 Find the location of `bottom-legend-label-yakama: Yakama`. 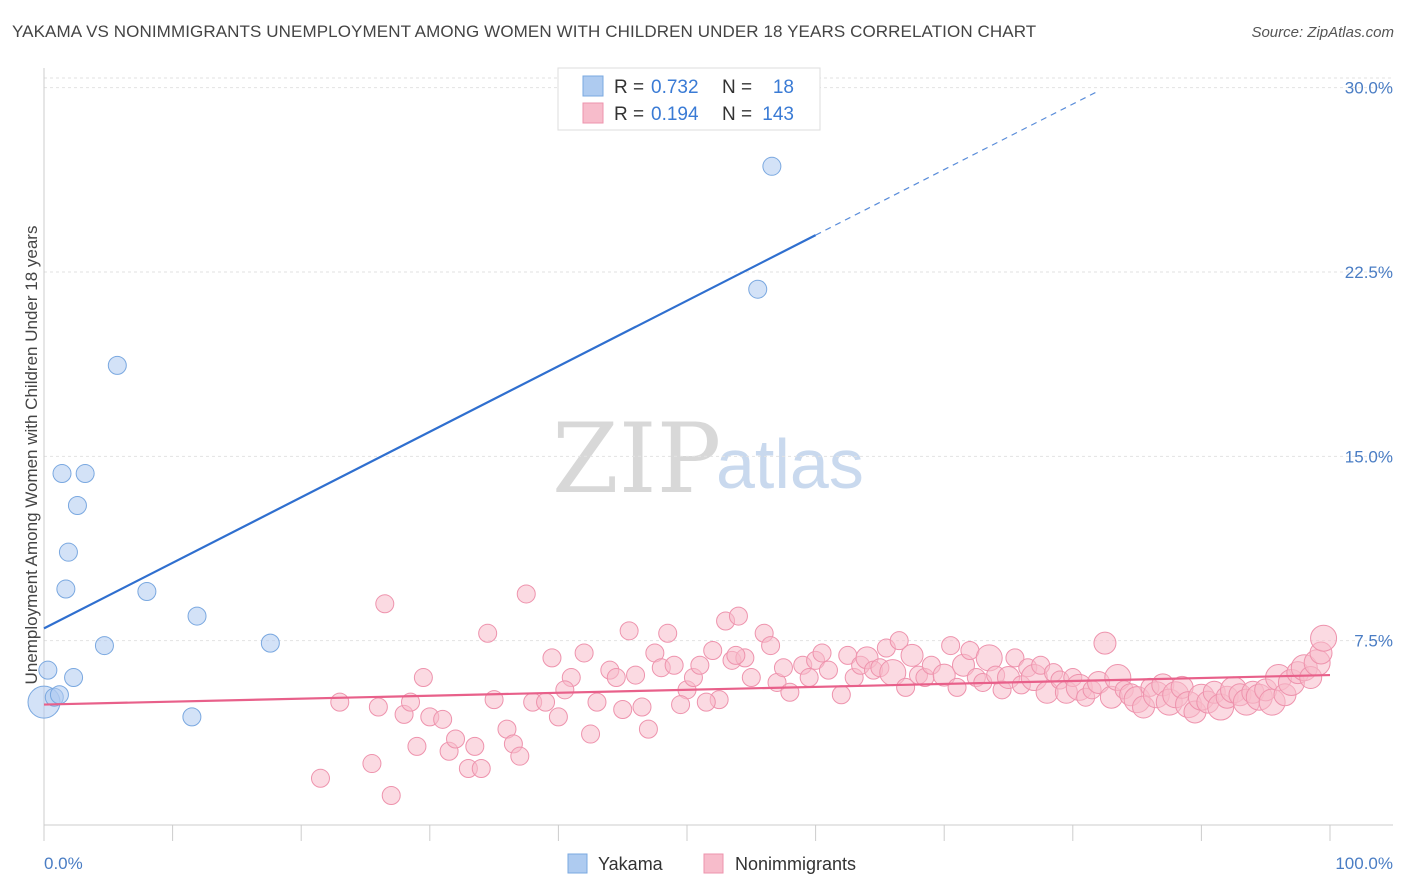

bottom-legend-label-yakama: Yakama is located at coordinates (631, 864).